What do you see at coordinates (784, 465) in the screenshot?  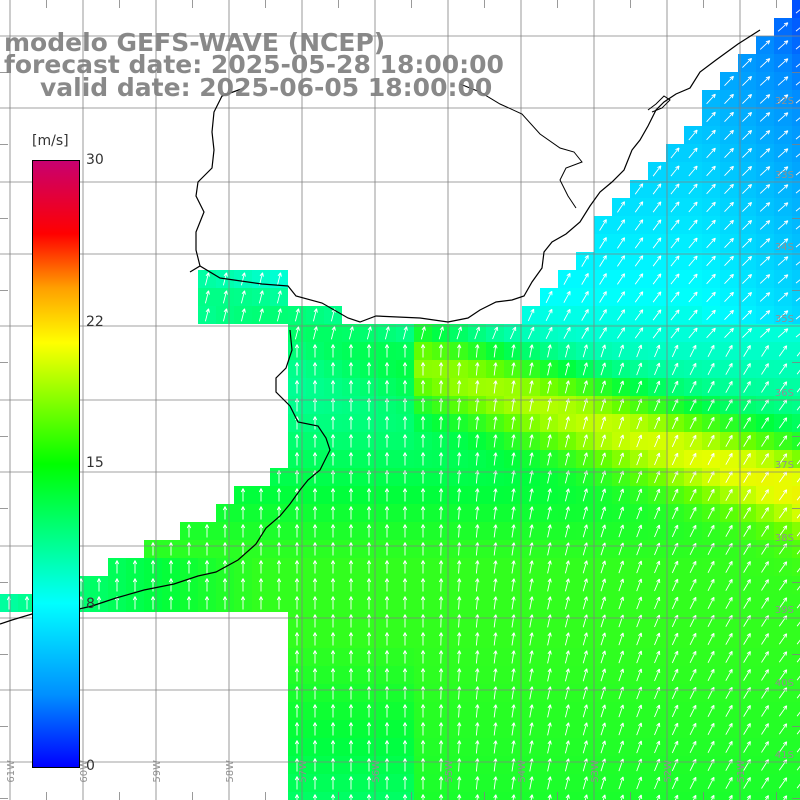 I see `lat-label: 37S` at bounding box center [784, 465].